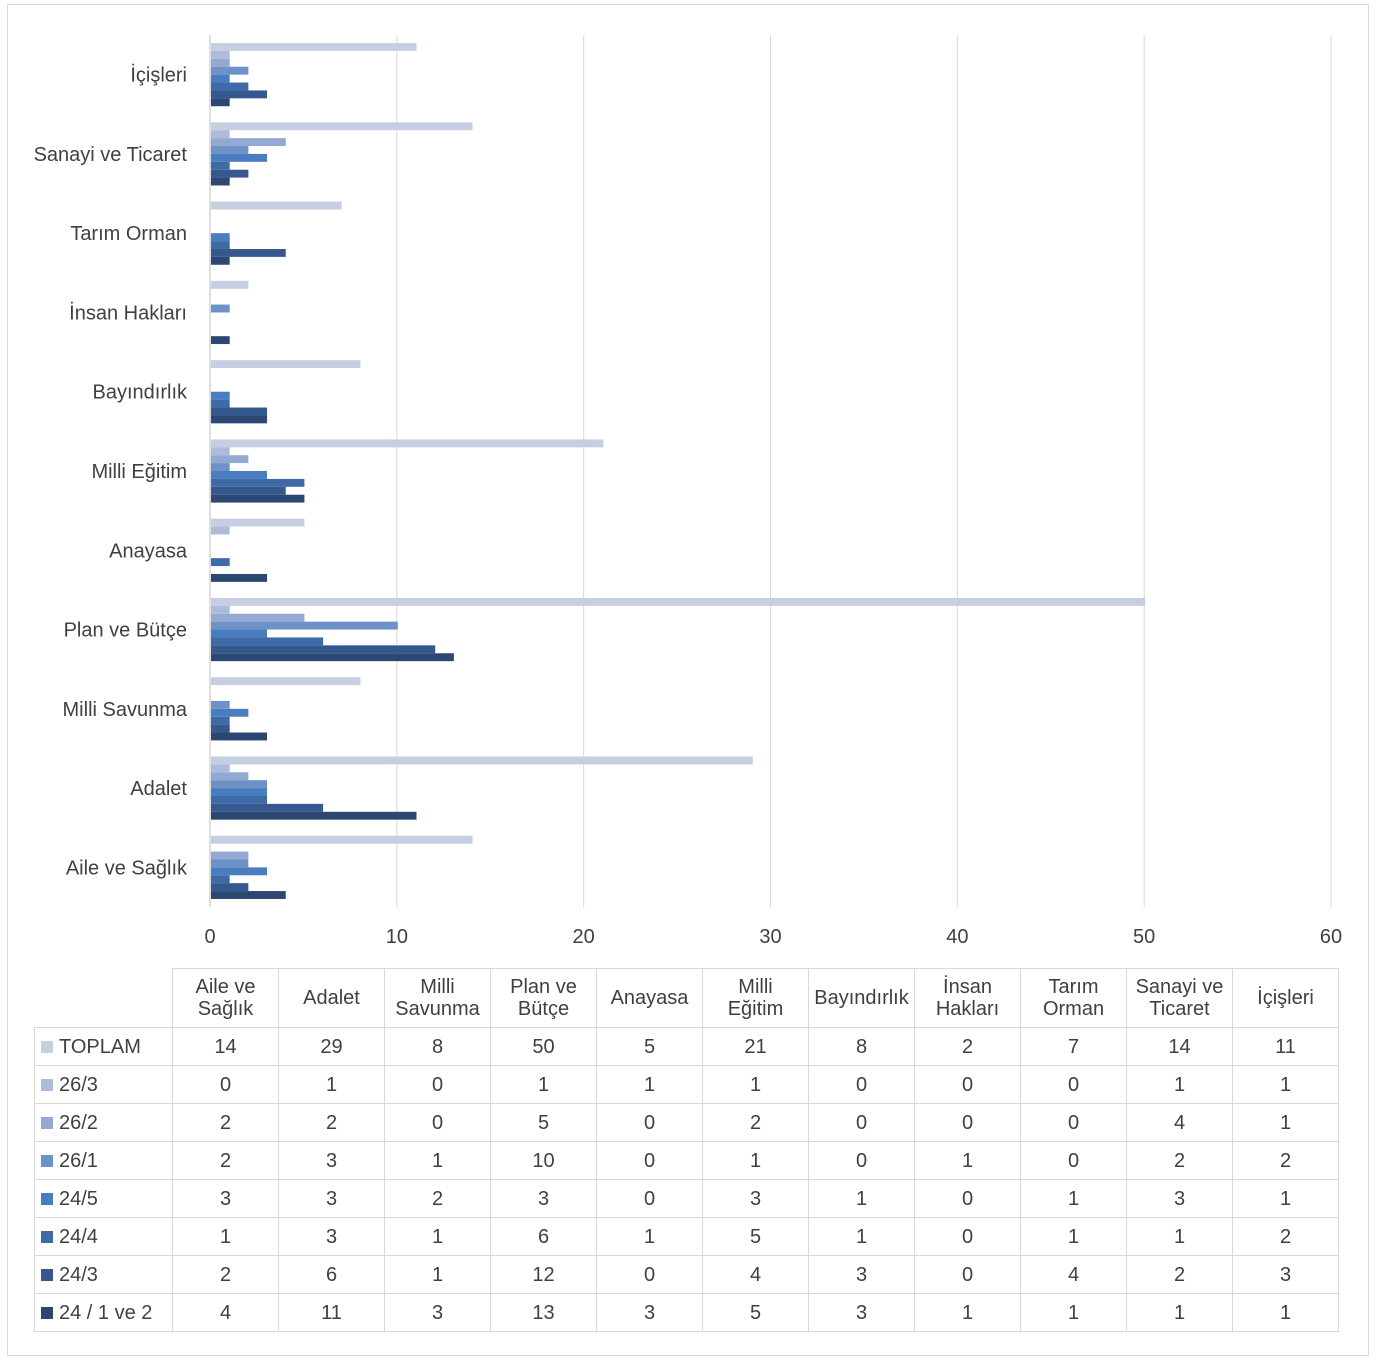 This screenshot has width=1394, height=1362. What do you see at coordinates (584, 937) in the screenshot?
I see `x-tick-label: 20` at bounding box center [584, 937].